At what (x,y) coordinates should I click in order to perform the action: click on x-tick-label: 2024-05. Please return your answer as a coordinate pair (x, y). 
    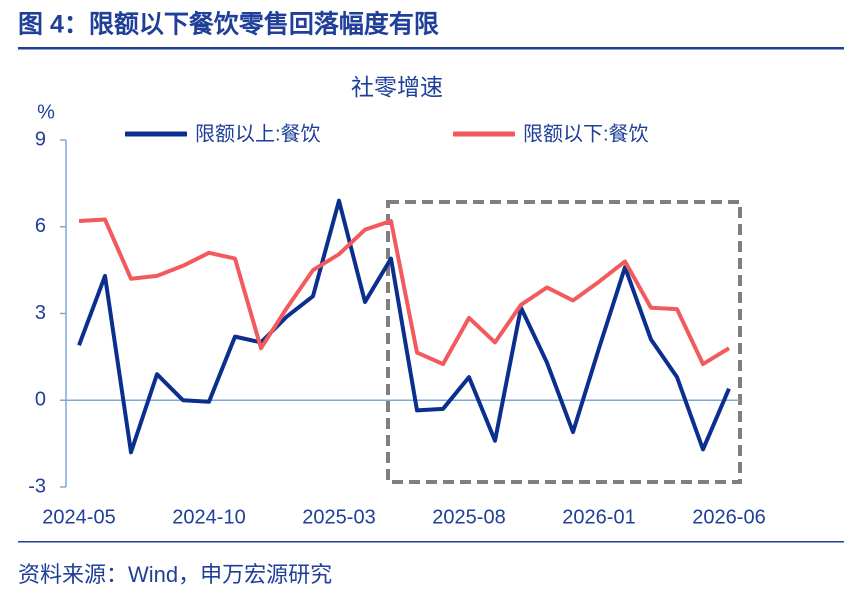
    Looking at the image, I should click on (78, 517).